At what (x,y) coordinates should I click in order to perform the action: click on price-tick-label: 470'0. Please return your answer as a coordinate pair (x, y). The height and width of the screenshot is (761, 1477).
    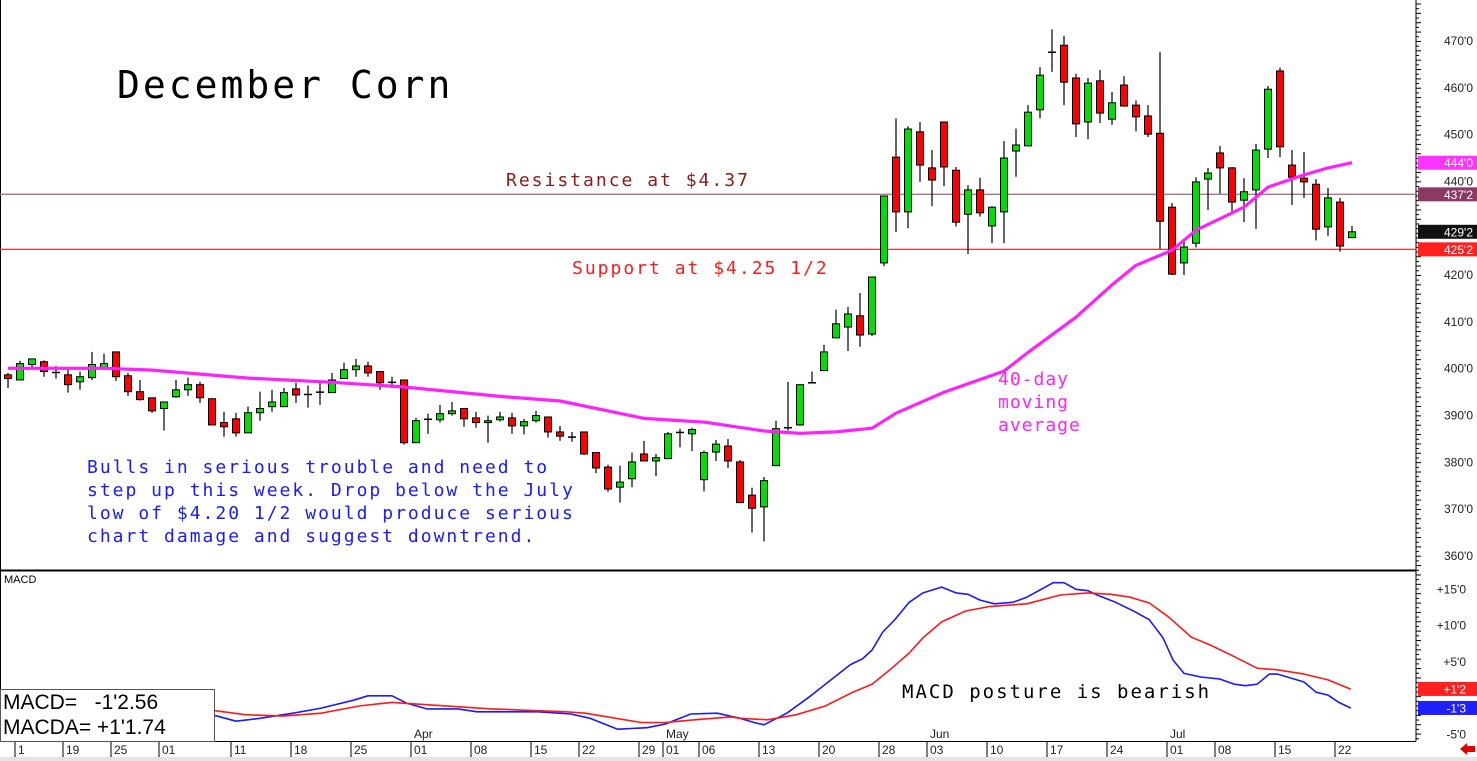
    Looking at the image, I should click on (1458, 41).